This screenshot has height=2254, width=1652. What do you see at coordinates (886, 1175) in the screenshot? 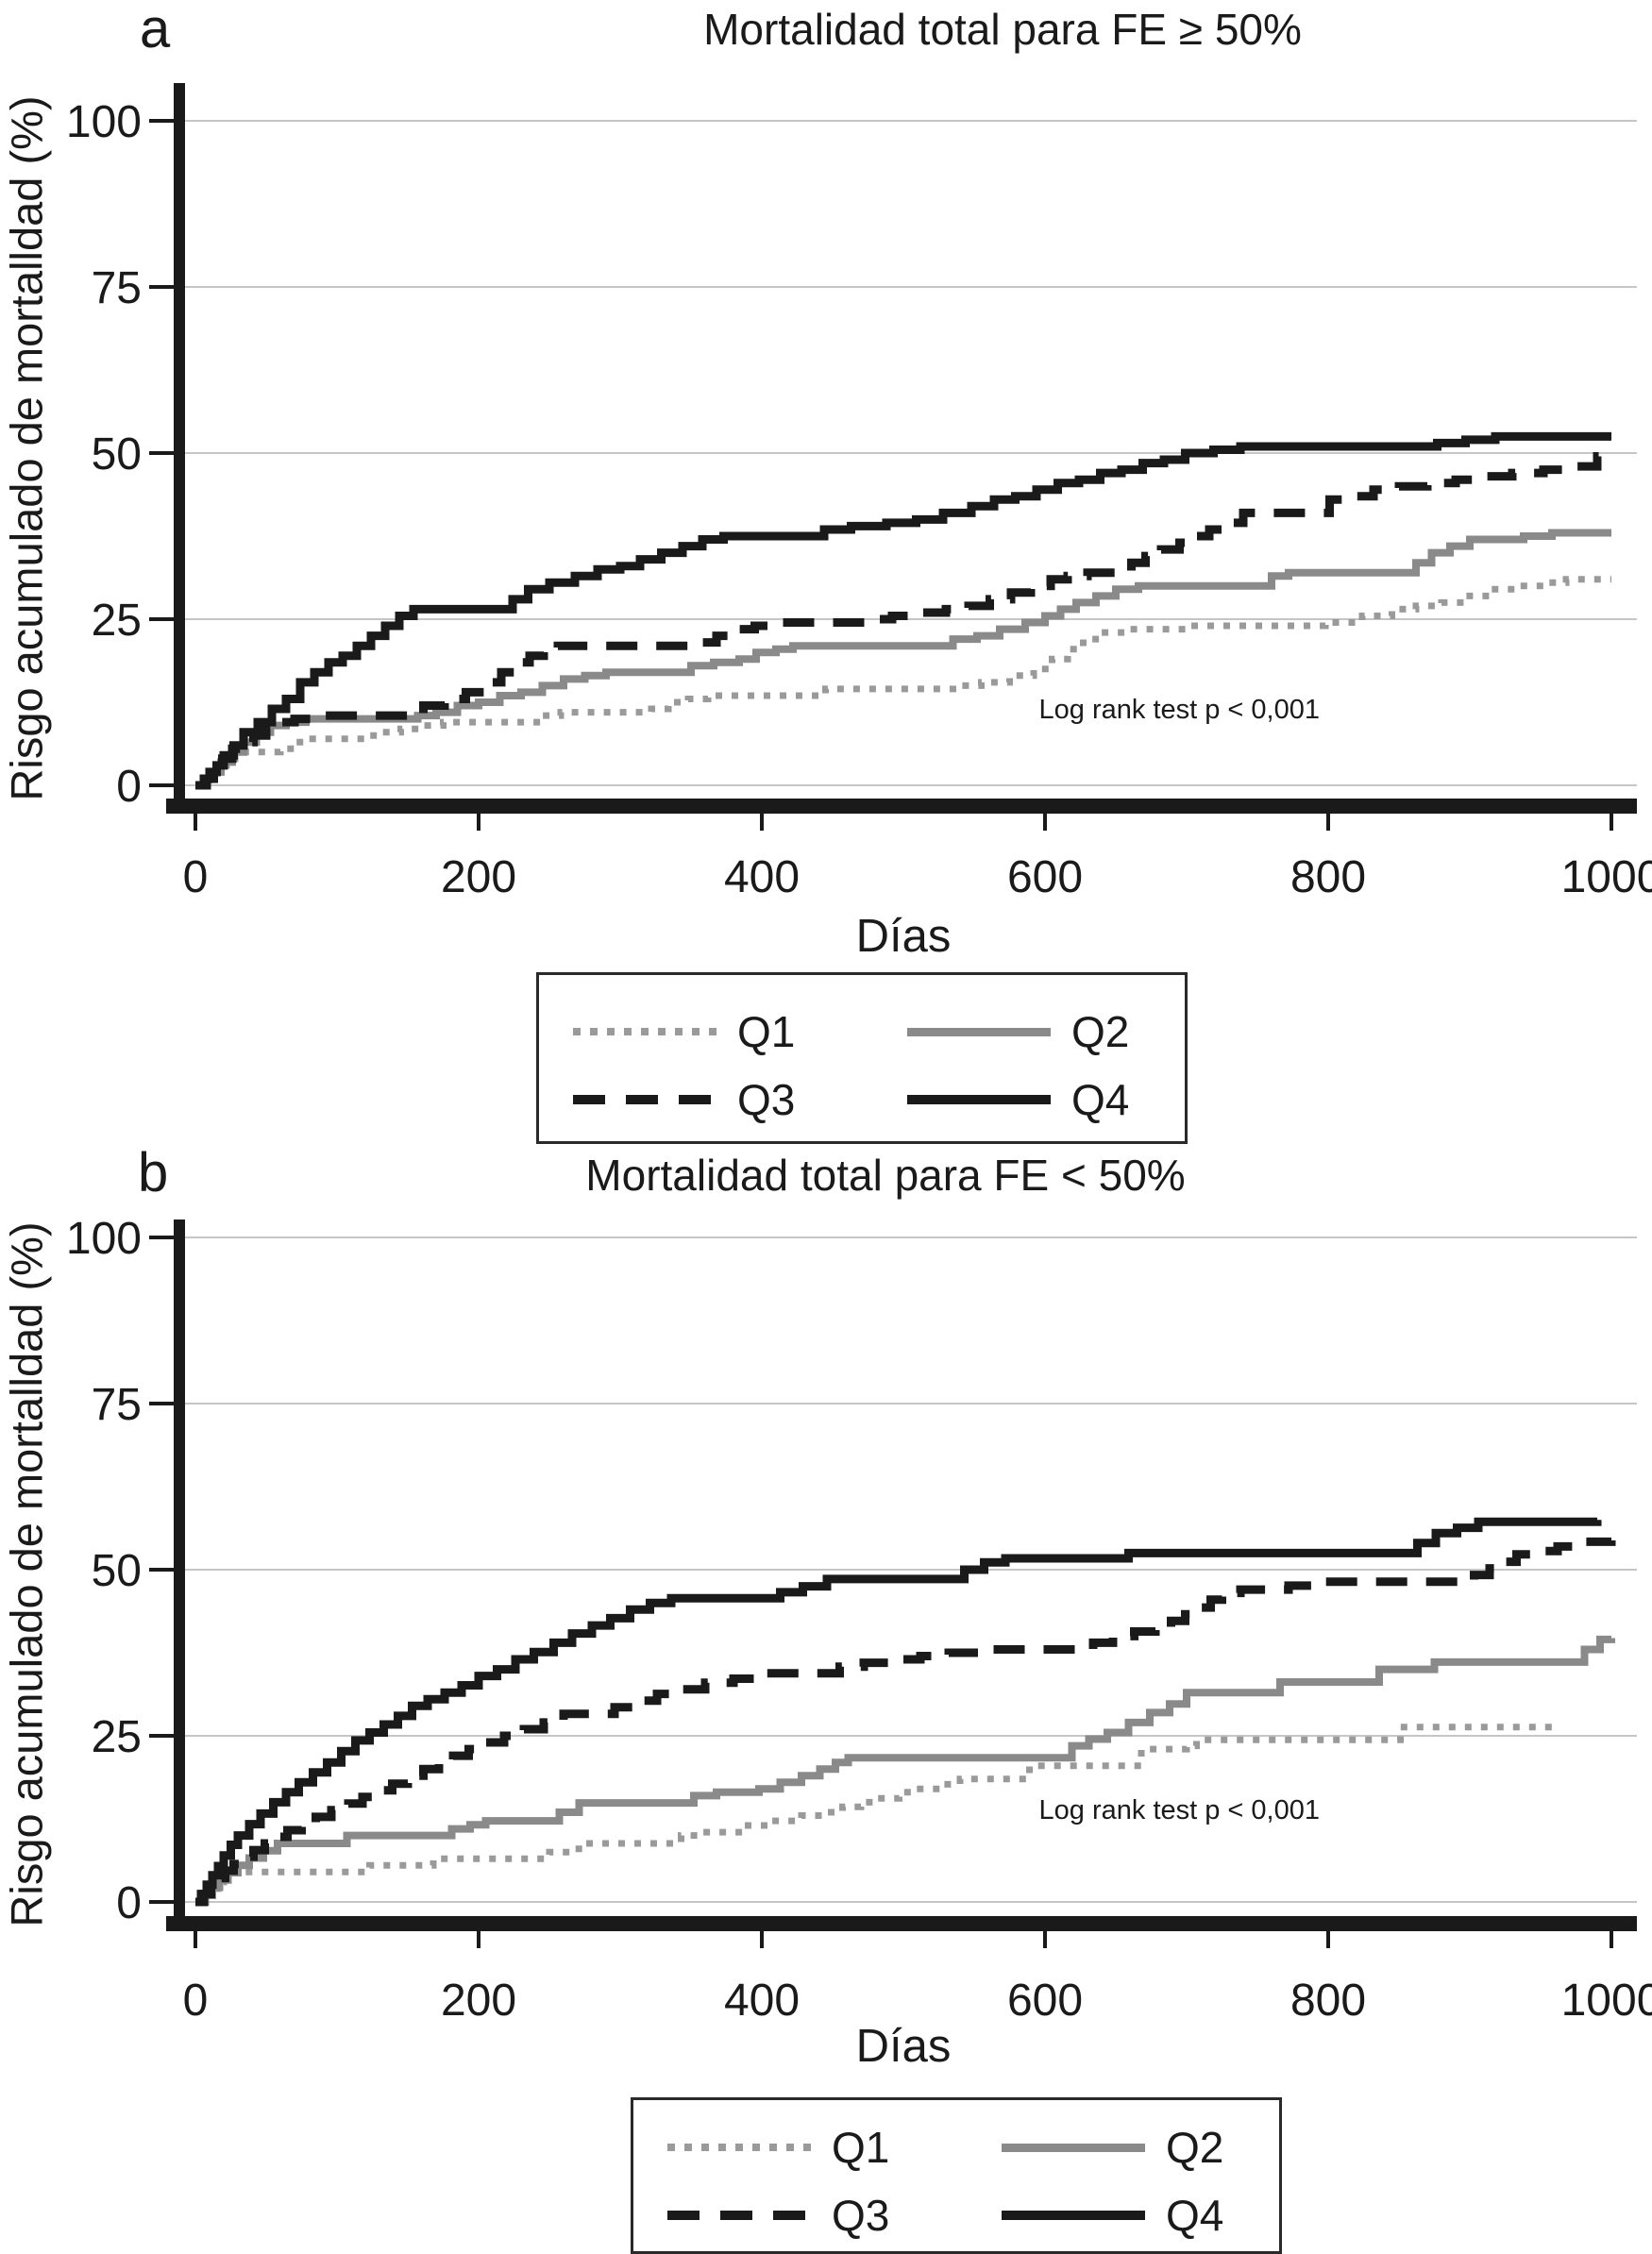
I see `panel-b-title: Mortalidad total para FE < 50%` at bounding box center [886, 1175].